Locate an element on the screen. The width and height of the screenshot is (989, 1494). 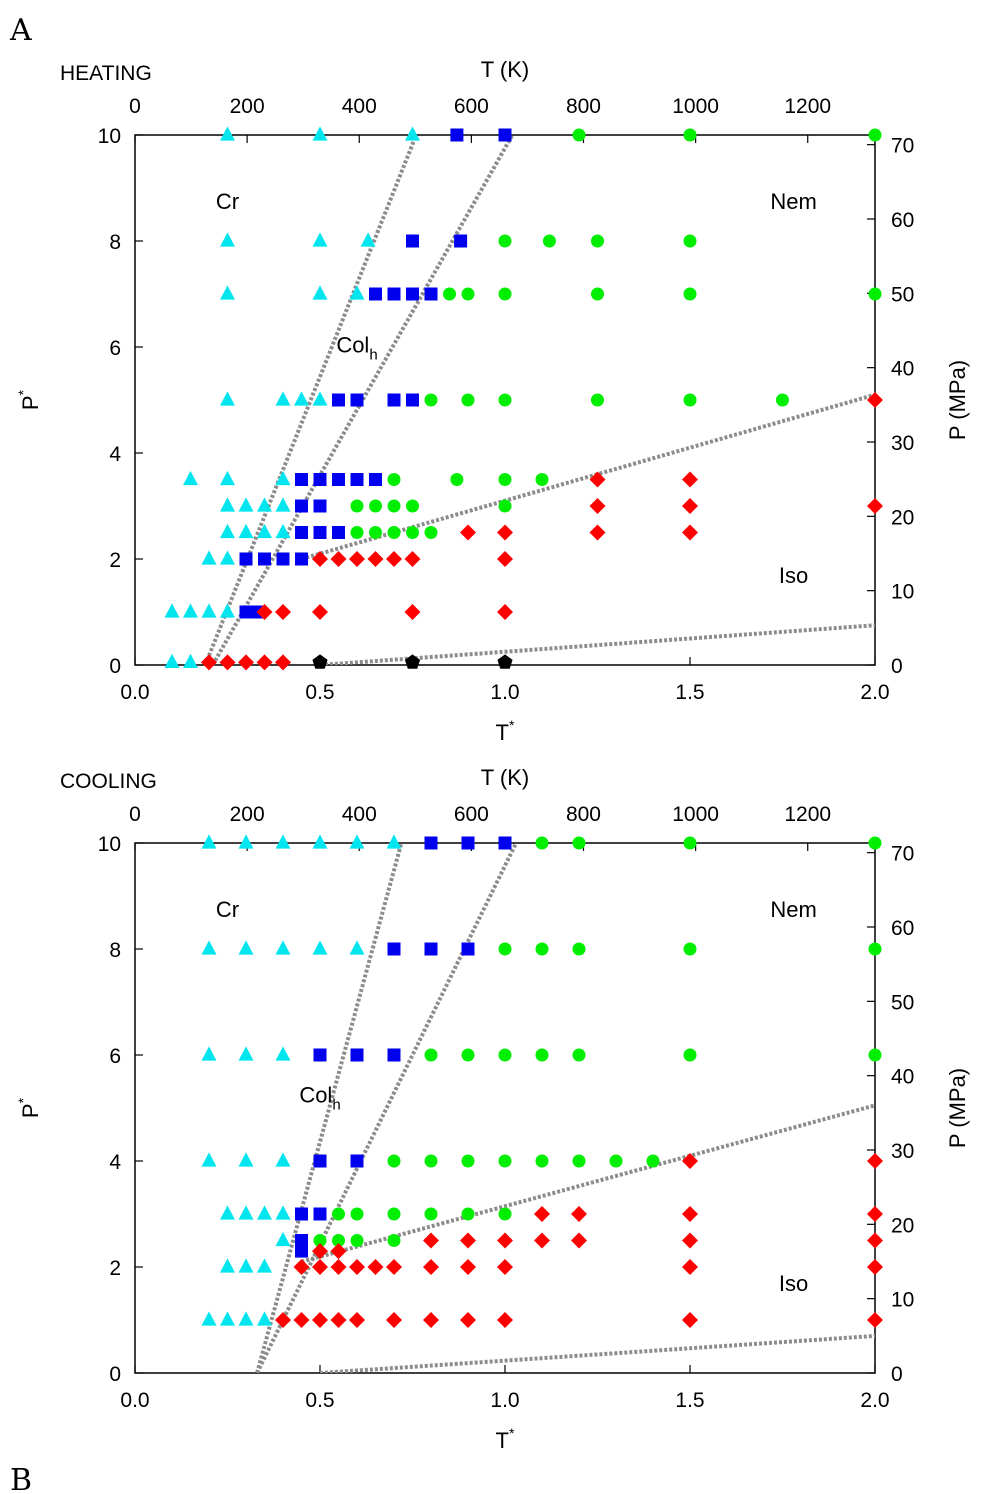
y2-tick-label: 10 is located at coordinates (902, 1300).